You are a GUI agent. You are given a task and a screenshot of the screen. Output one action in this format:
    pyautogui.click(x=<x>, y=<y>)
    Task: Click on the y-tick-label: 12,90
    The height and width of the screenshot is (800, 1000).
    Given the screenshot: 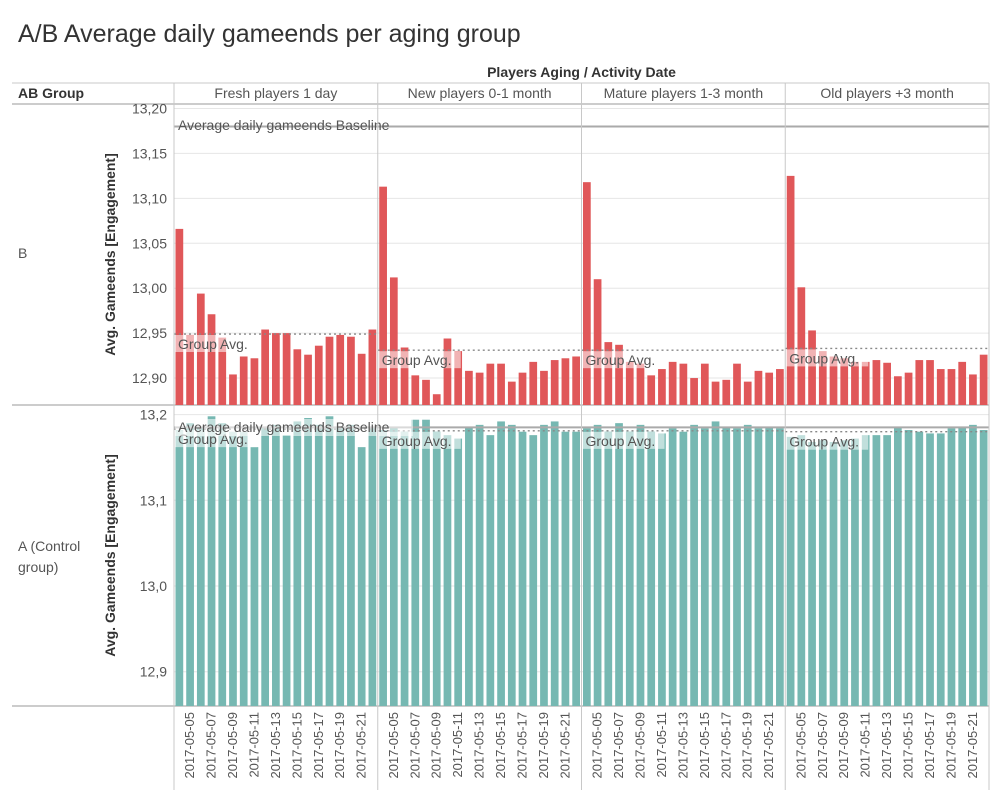 What is the action you would take?
    pyautogui.click(x=149, y=378)
    